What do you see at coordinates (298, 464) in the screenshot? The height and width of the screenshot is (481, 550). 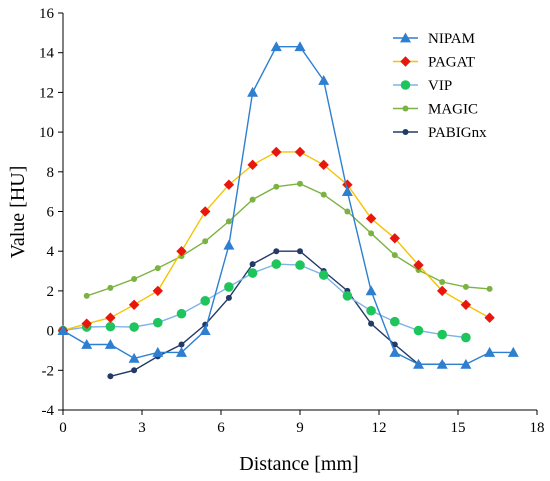 I see `x-axis-title: Distance [mm]` at bounding box center [298, 464].